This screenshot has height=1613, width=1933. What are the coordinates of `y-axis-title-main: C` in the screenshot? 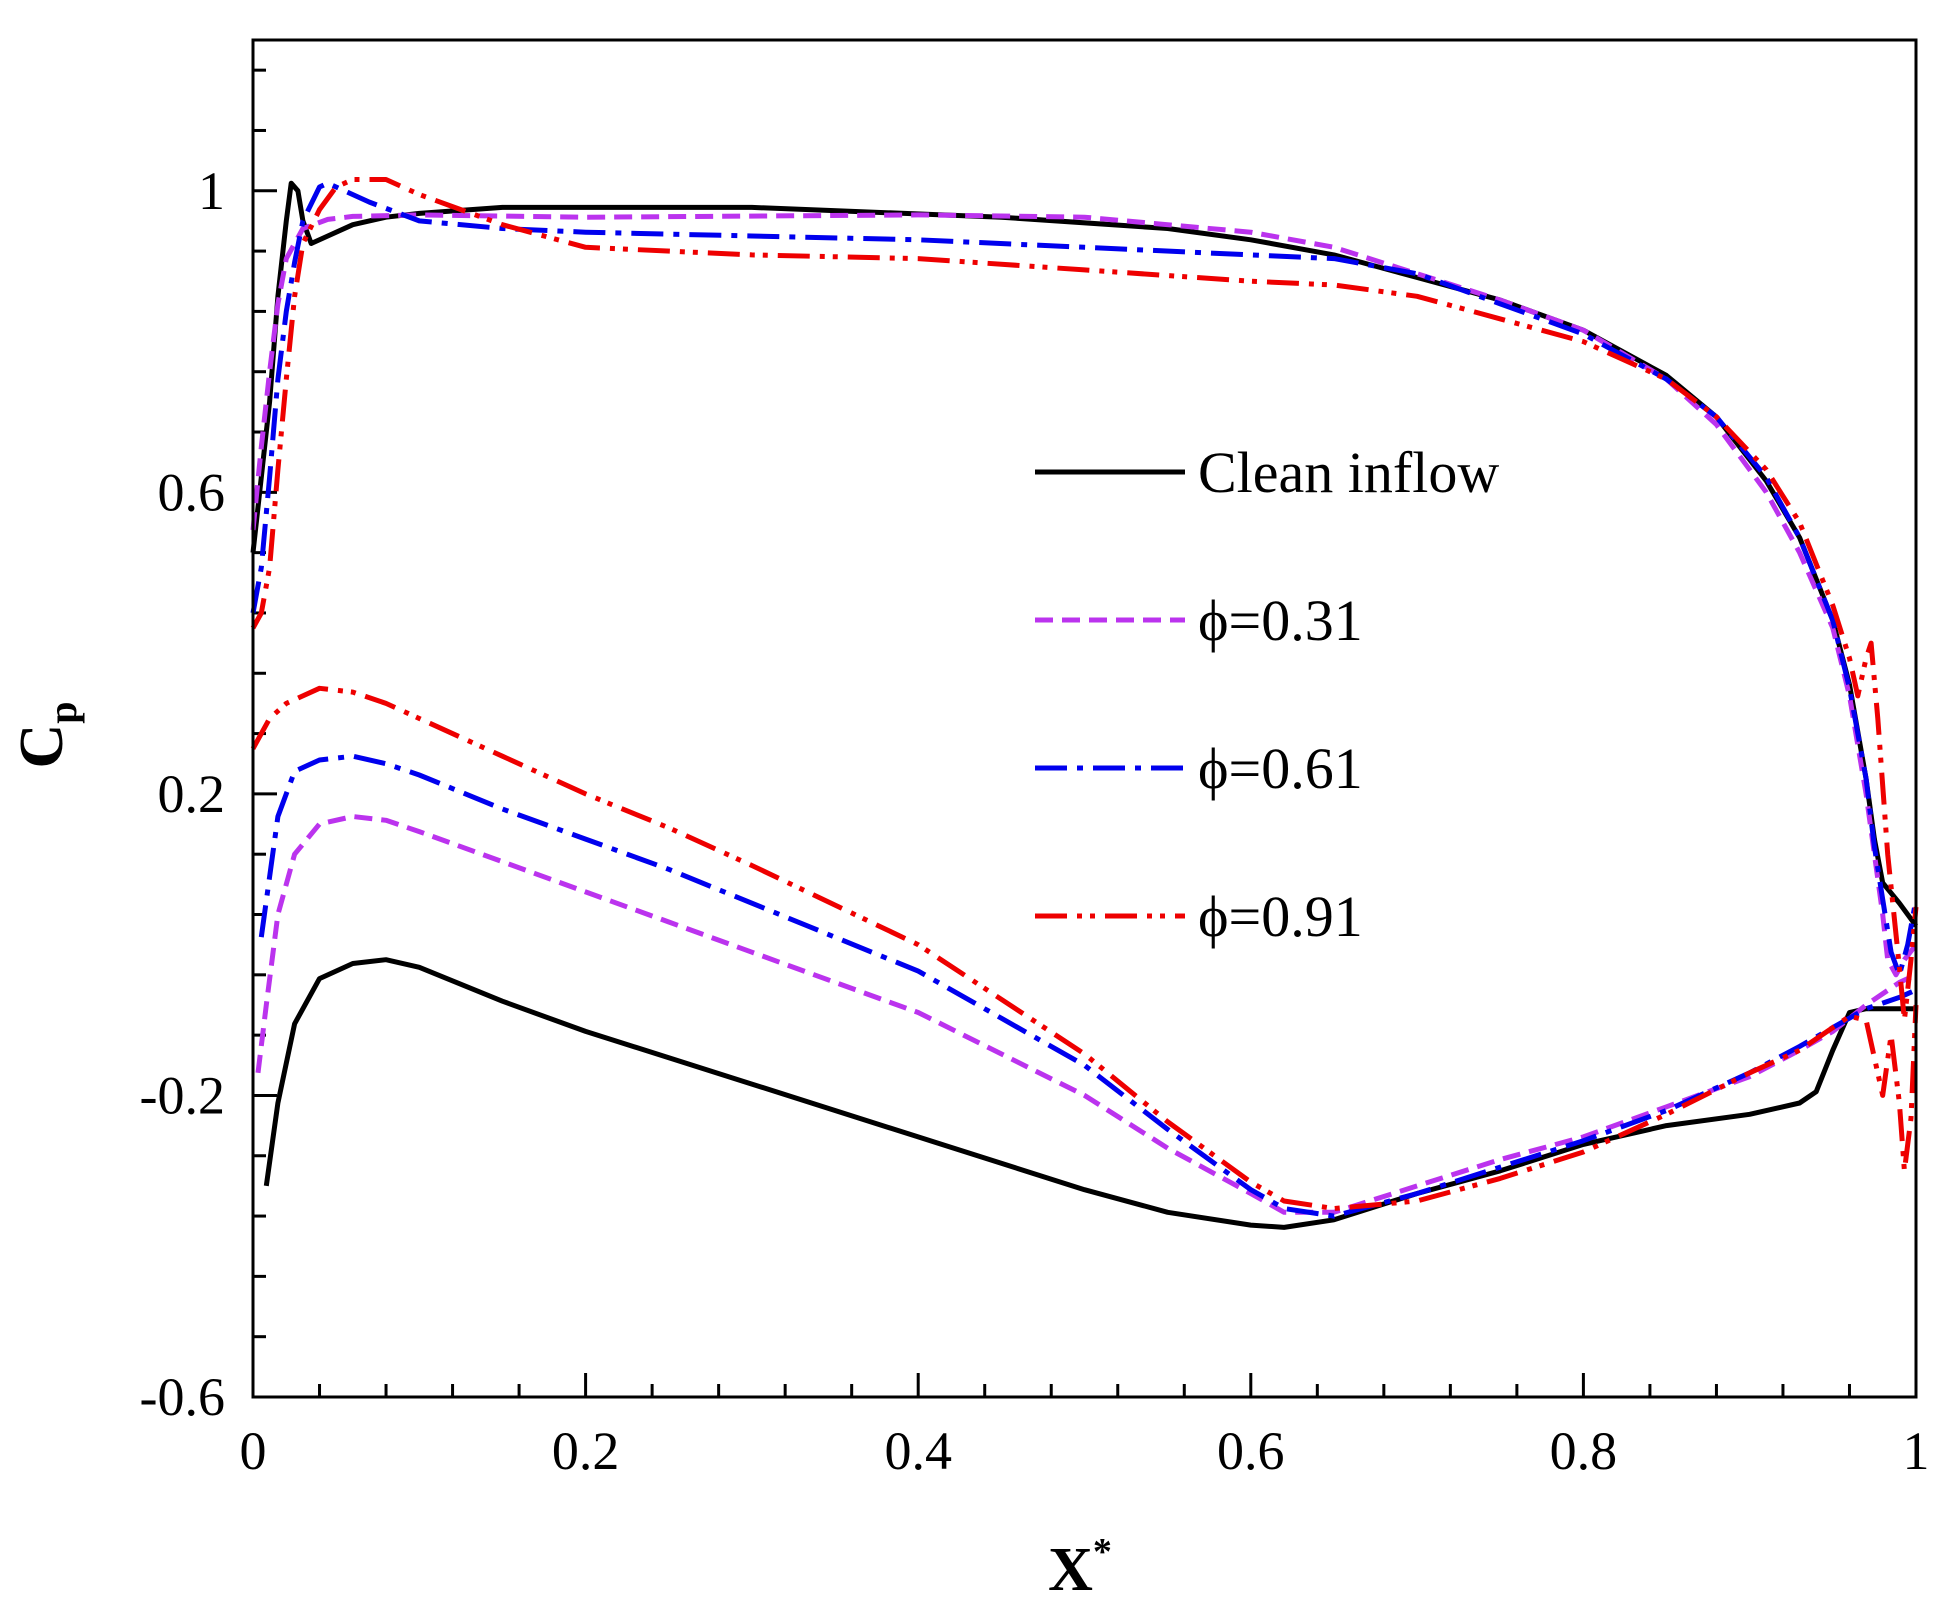 It's located at (42, 746).